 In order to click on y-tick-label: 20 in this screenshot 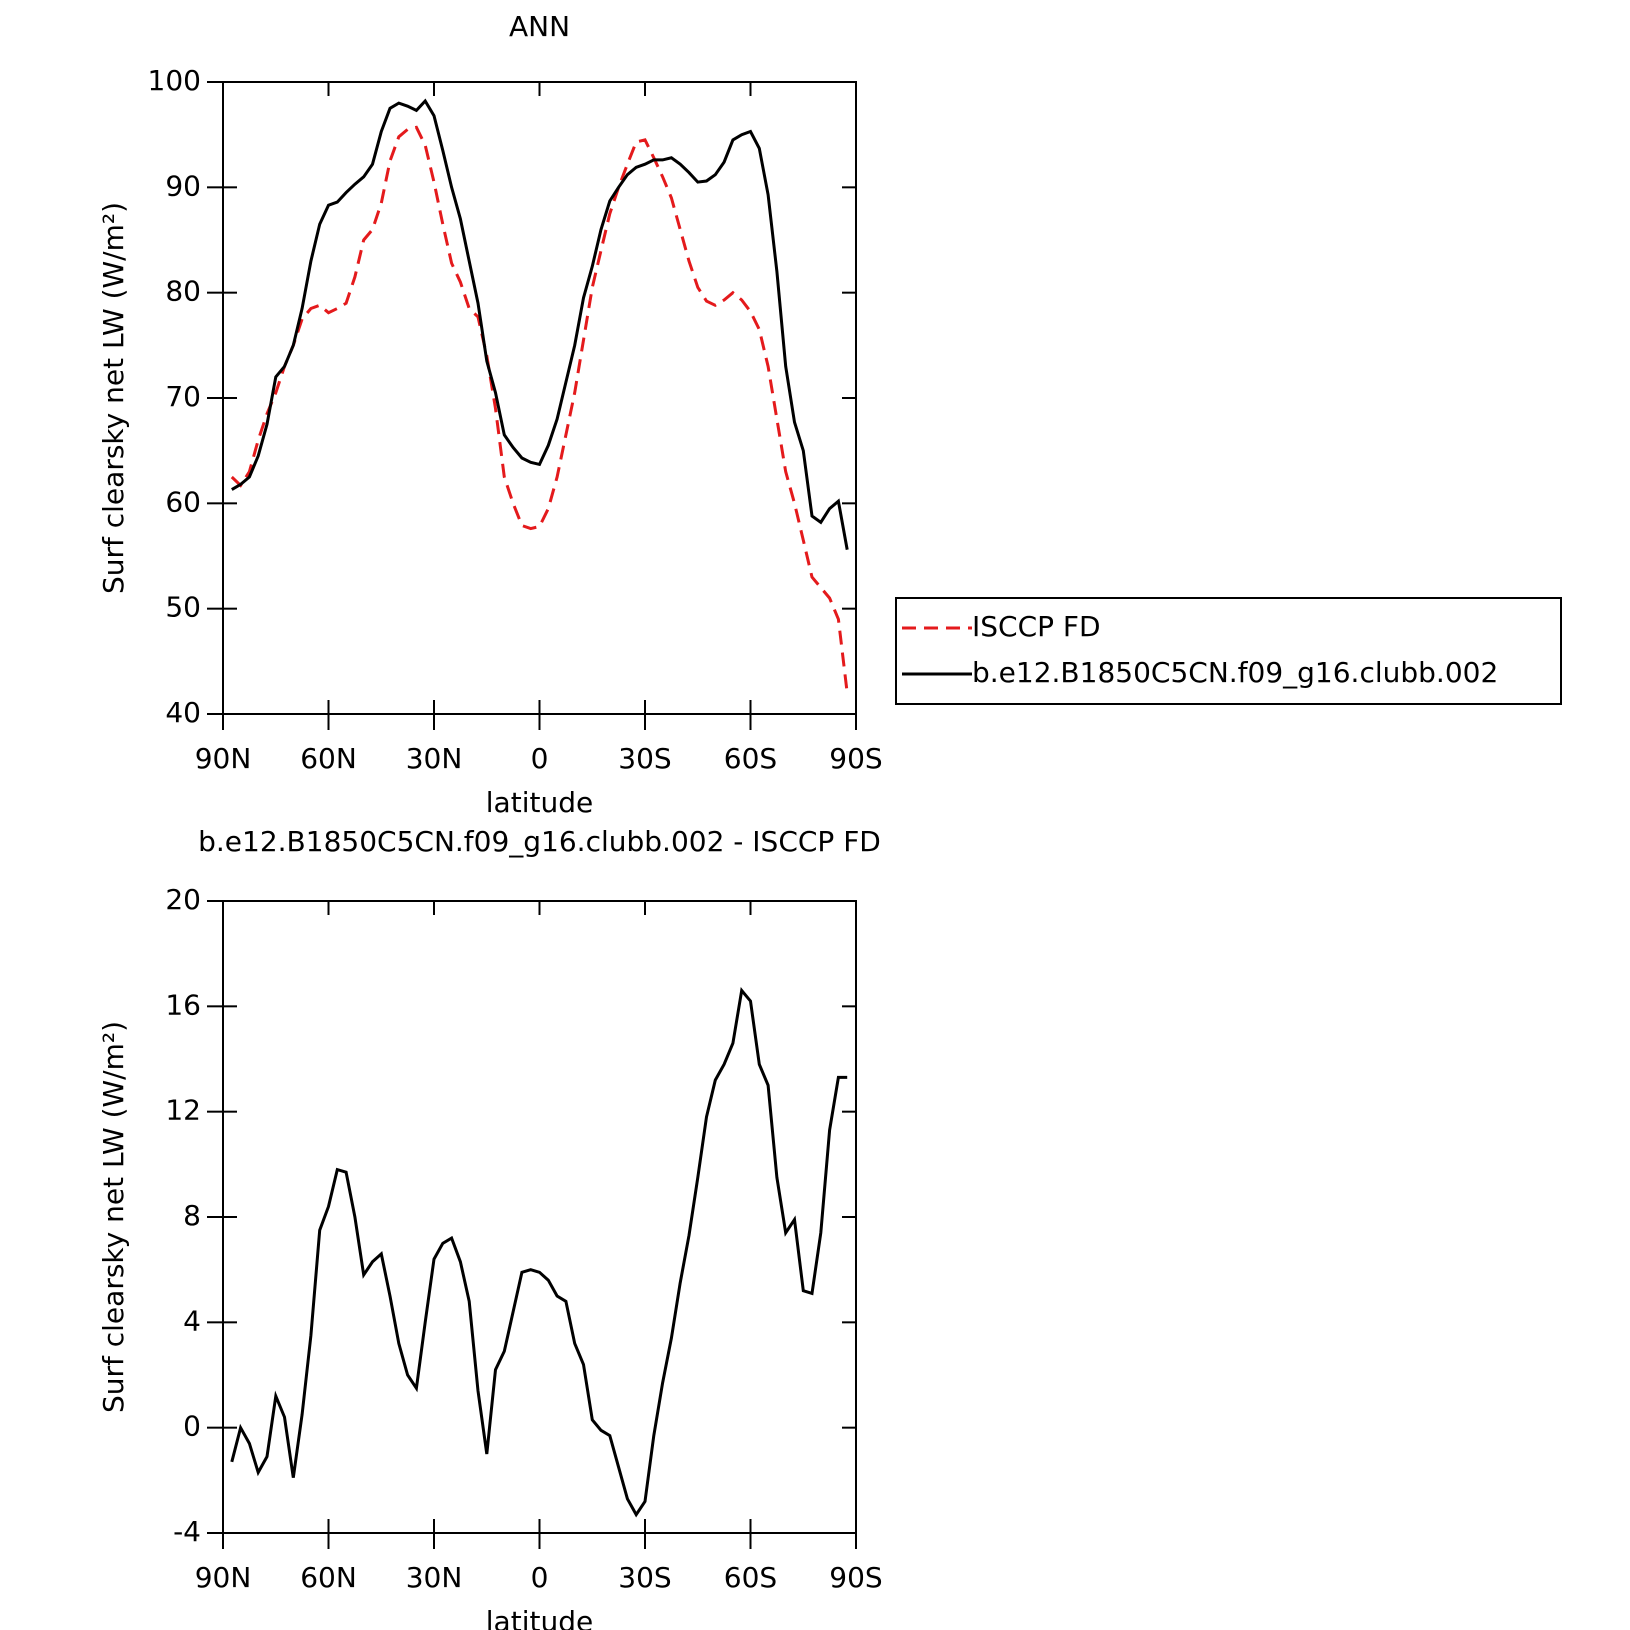, I will do `click(183, 899)`.